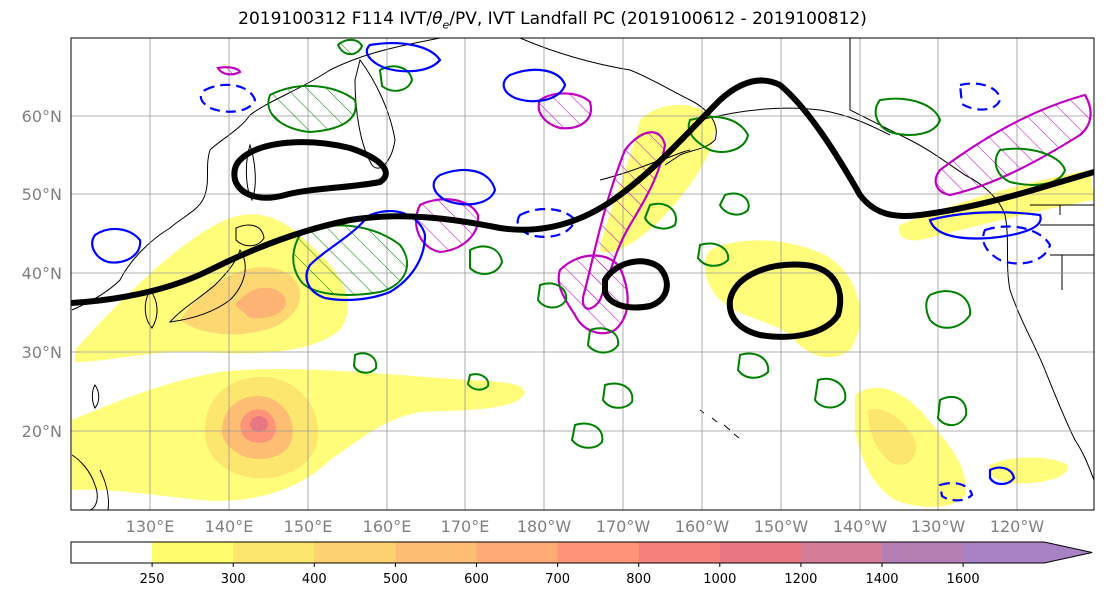 The width and height of the screenshot is (1105, 603). I want to click on title-theta: θe, so click(441, 20).